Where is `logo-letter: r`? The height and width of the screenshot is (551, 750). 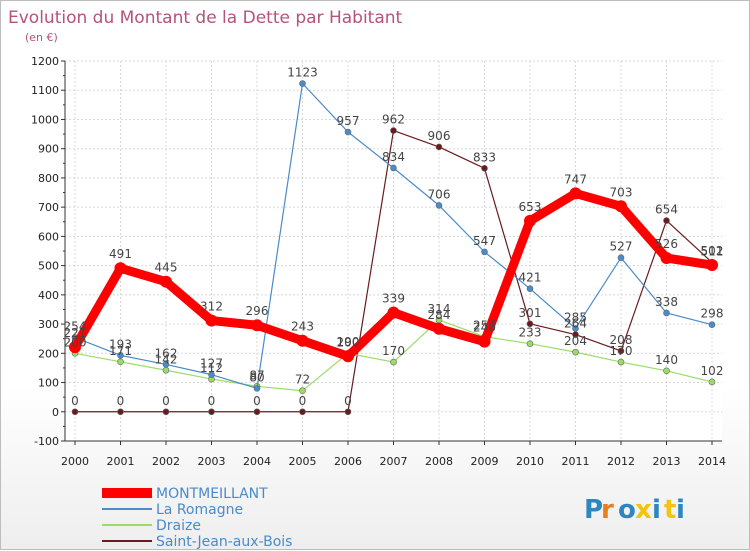 logo-letter: r is located at coordinates (607, 510).